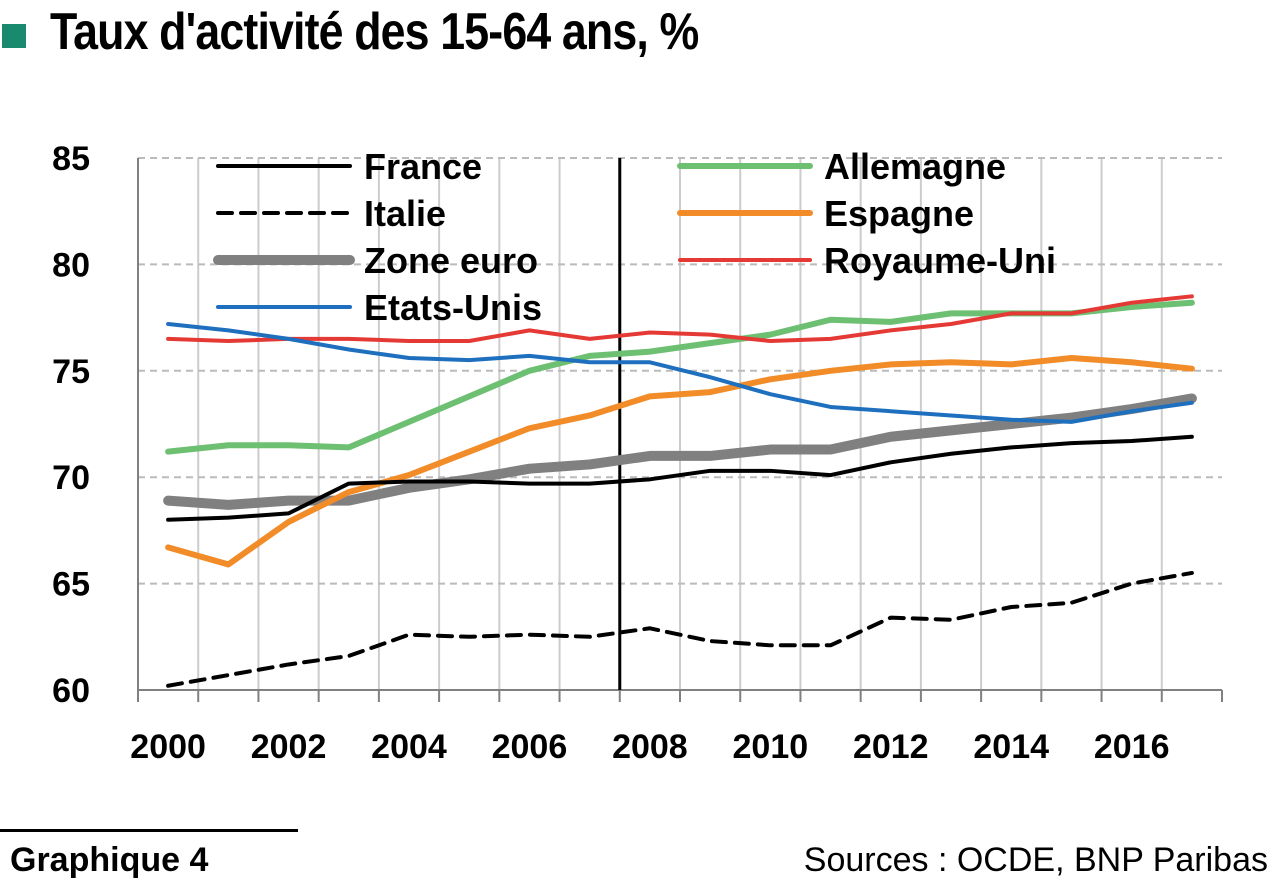 This screenshot has height=890, width=1272. I want to click on x-tick-label: 2010, so click(771, 747).